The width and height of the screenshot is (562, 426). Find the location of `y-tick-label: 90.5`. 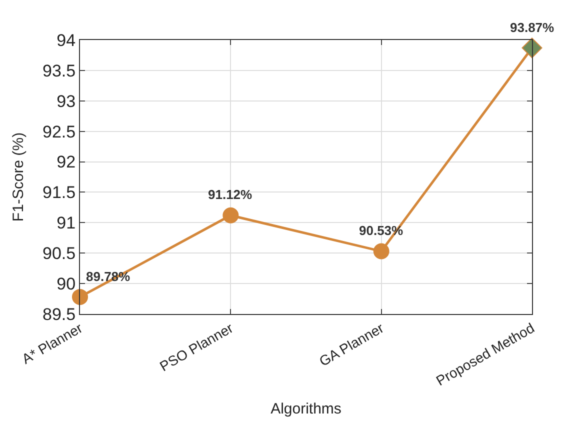

y-tick-label: 90.5 is located at coordinates (59, 254).